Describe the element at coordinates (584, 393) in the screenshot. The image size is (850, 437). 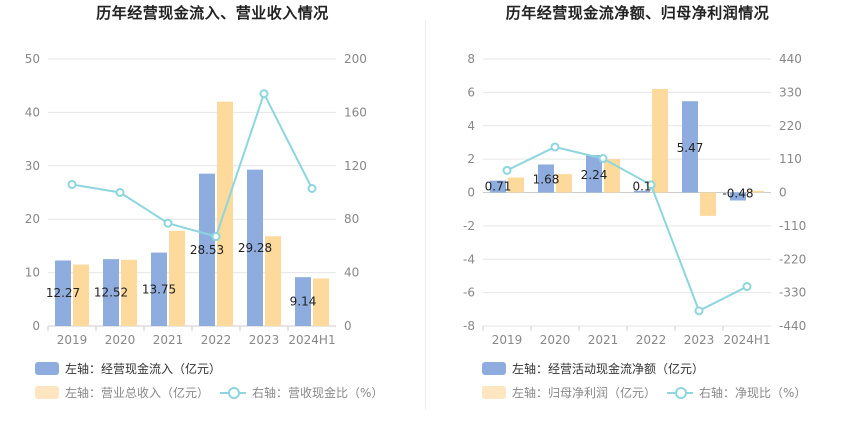
I see `legend-label: 左轴：归母净利润（亿元）` at that location.